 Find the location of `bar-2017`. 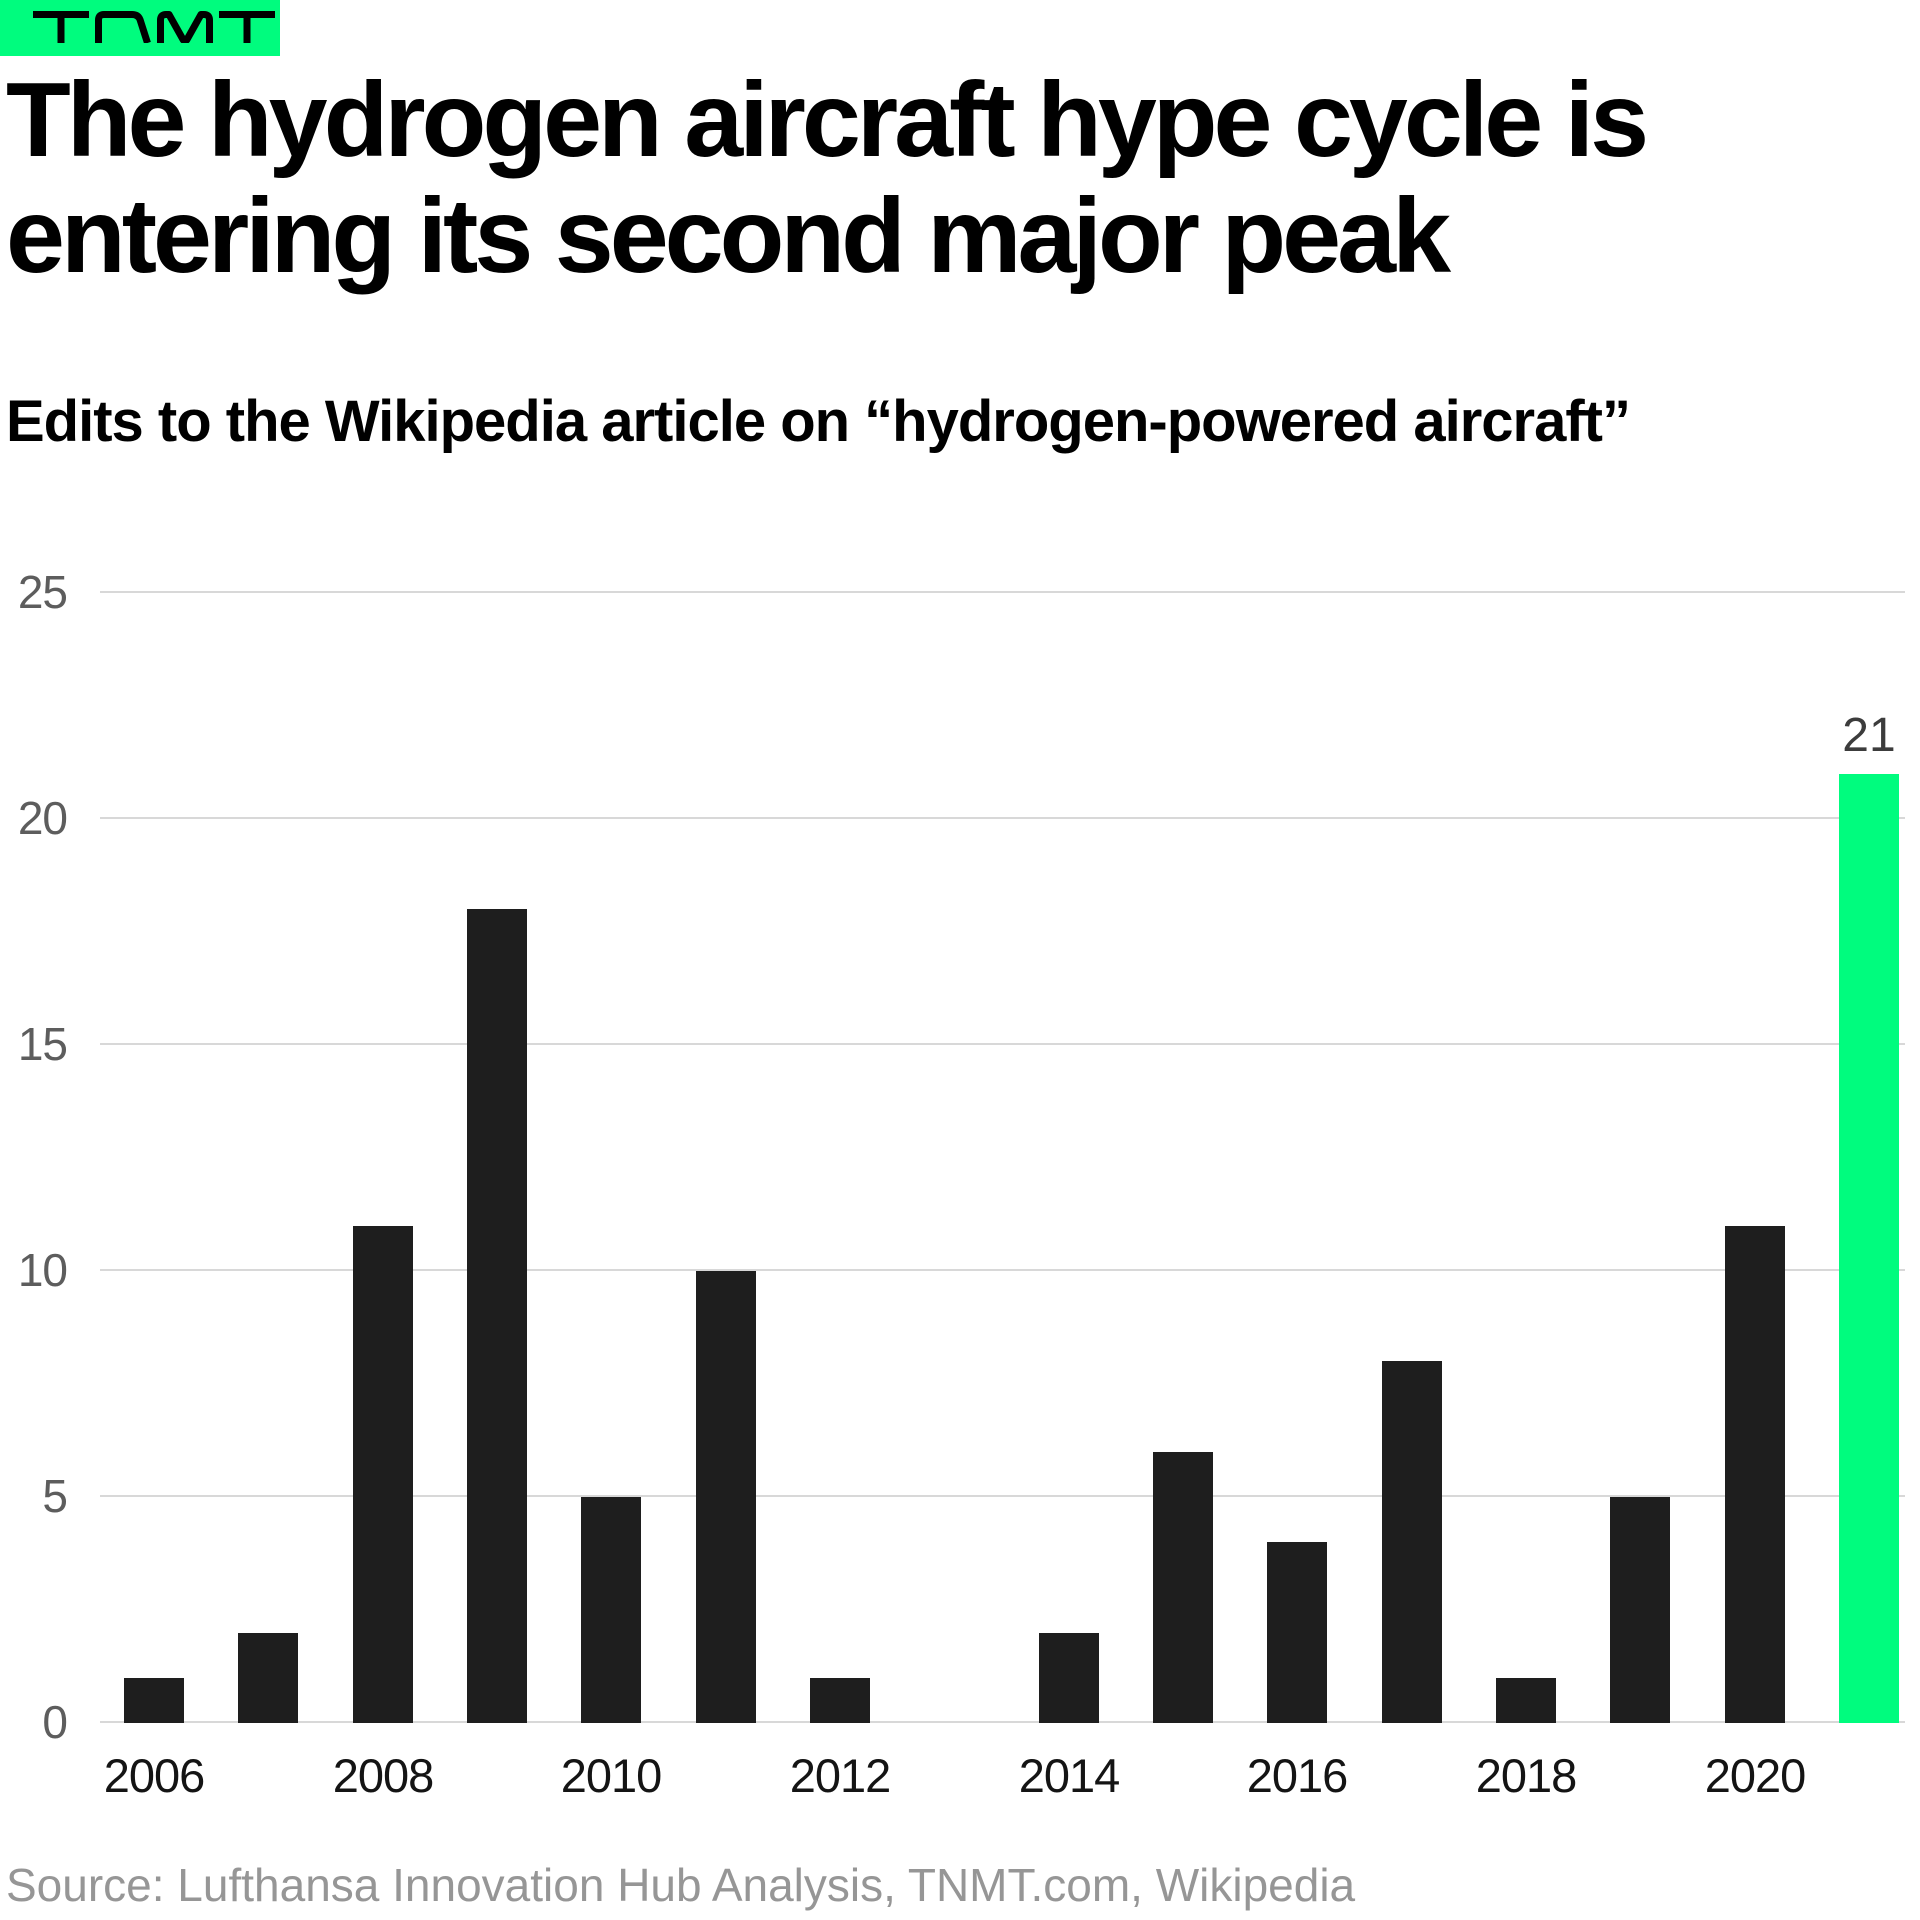

bar-2017 is located at coordinates (1412, 1542).